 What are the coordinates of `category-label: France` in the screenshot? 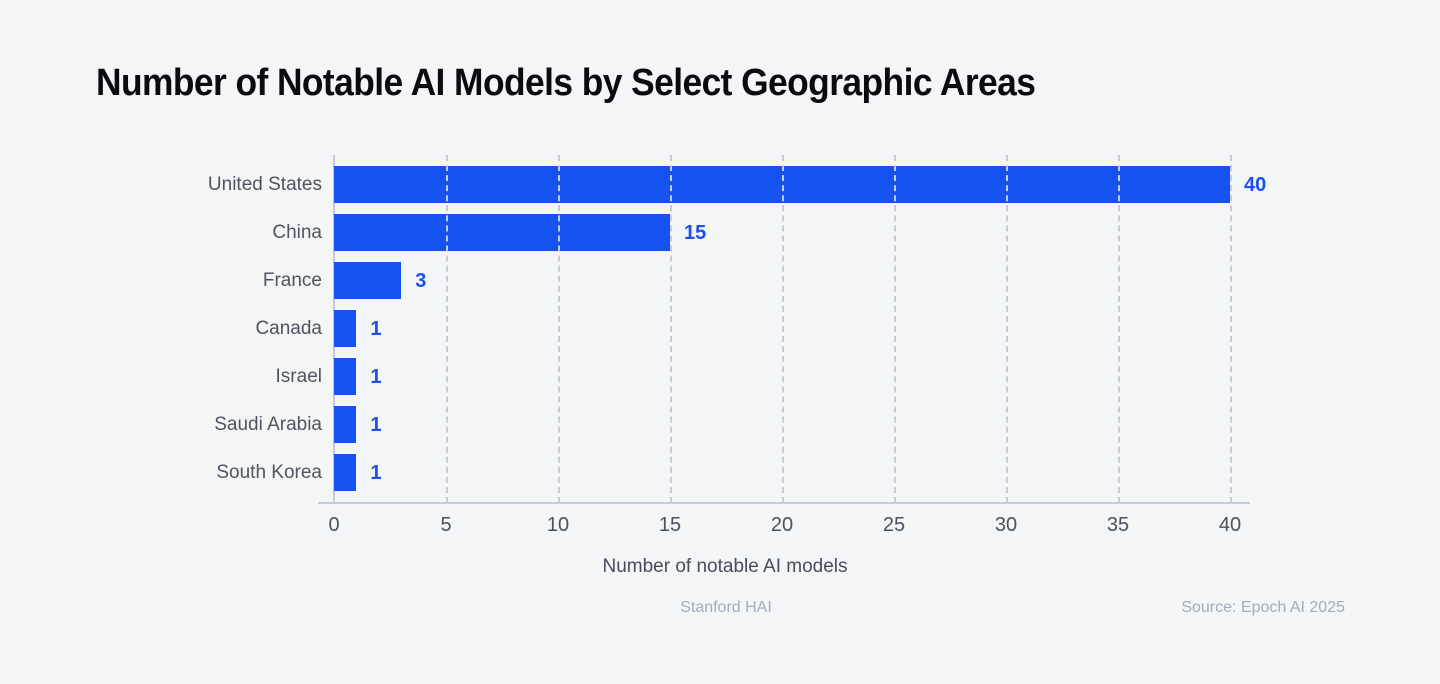 It's located at (292, 280).